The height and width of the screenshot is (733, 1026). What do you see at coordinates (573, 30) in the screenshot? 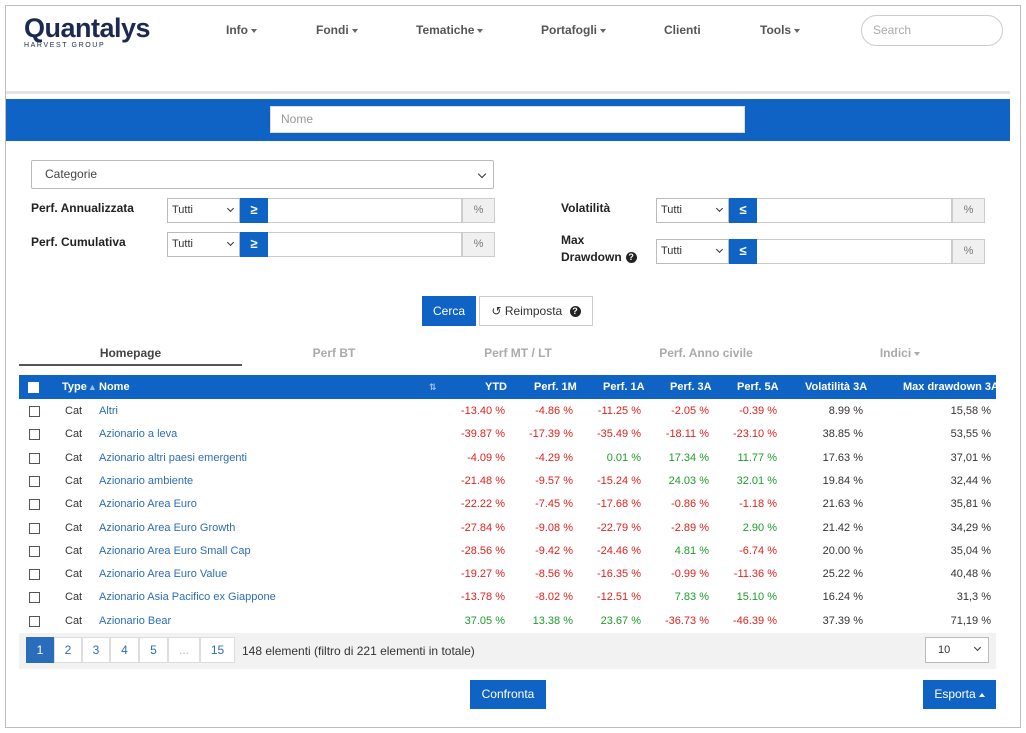
I see `nav-portafogli: Portafogli` at bounding box center [573, 30].